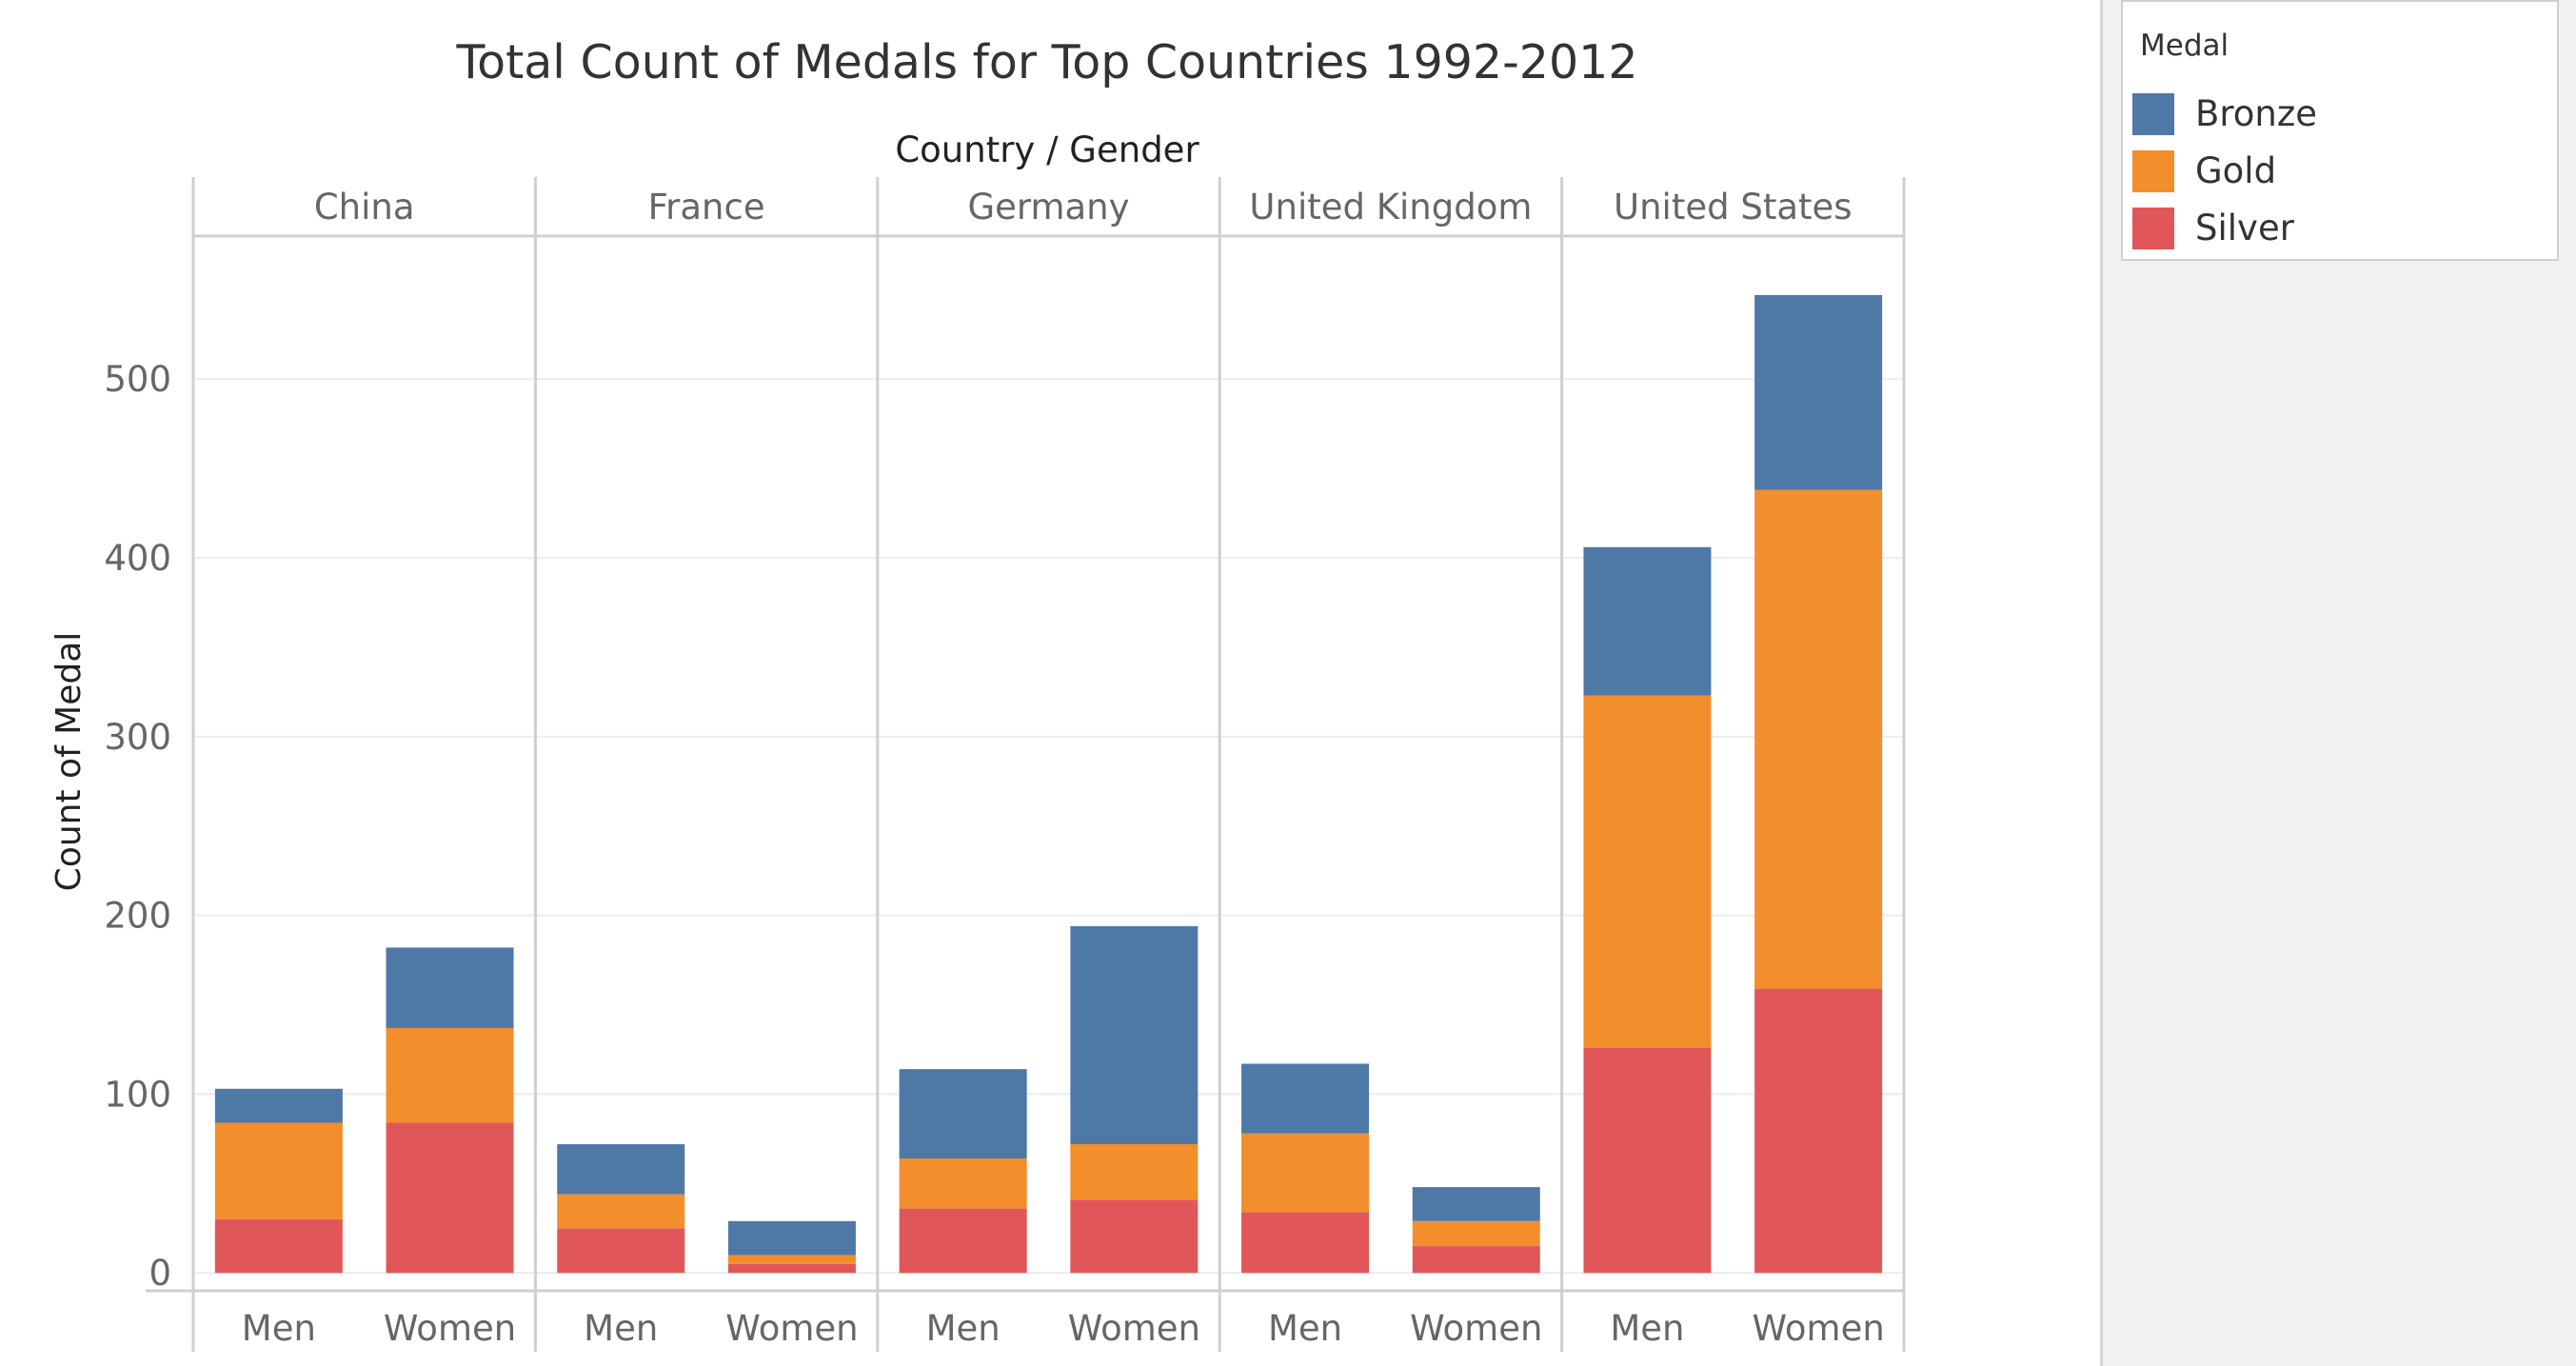 The width and height of the screenshot is (2576, 1366). What do you see at coordinates (137, 737) in the screenshot?
I see `y-tick-label: 300` at bounding box center [137, 737].